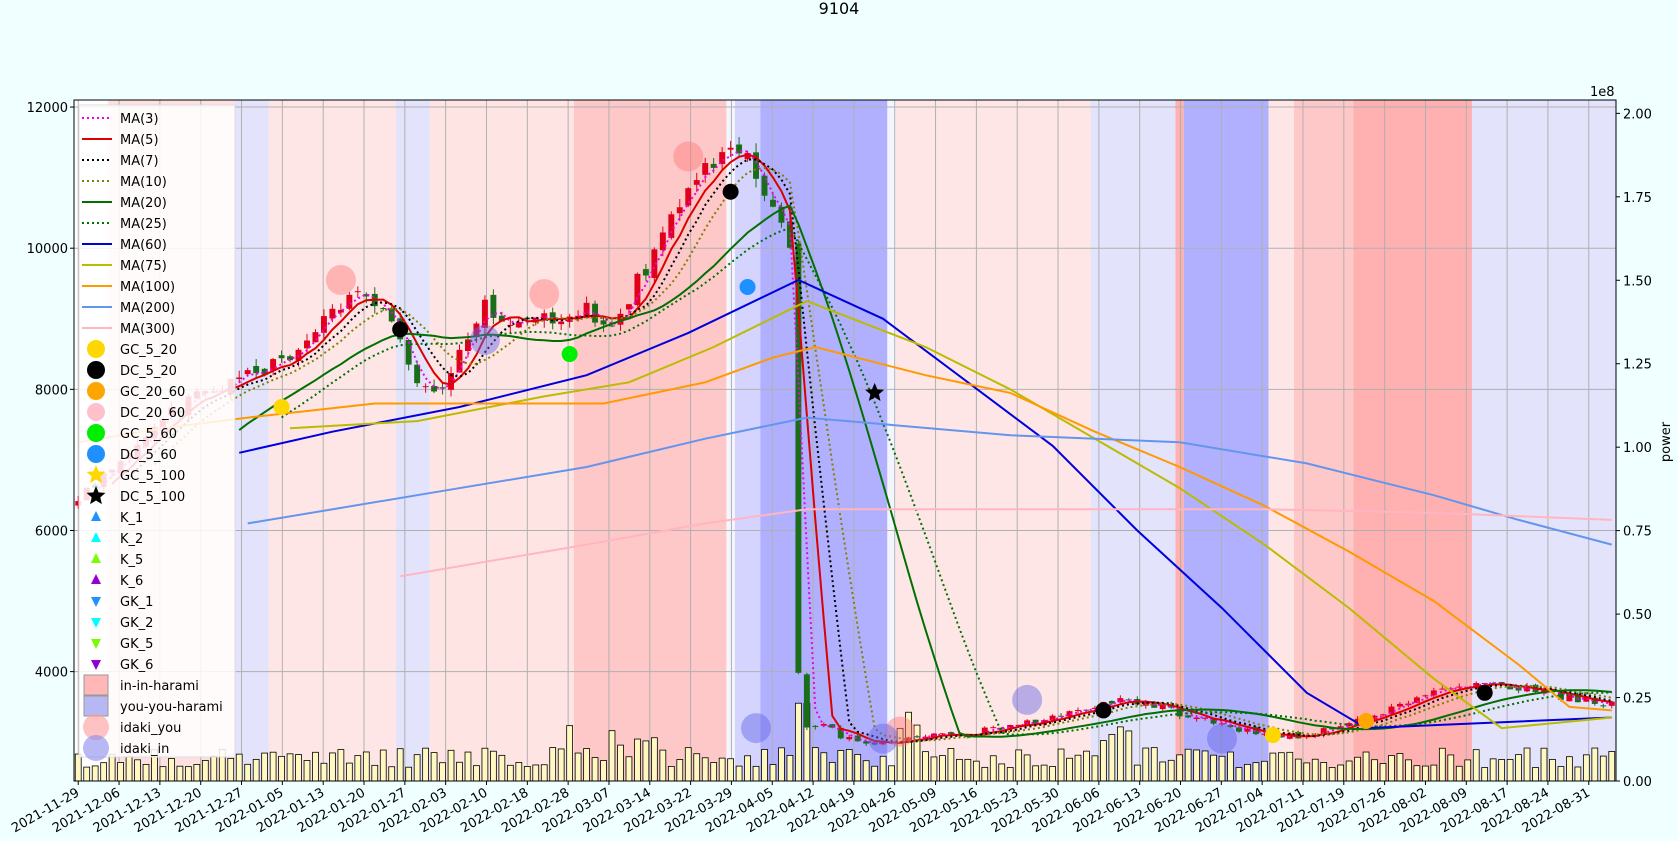 Image resolution: width=1678 pixels, height=841 pixels. Describe the element at coordinates (143, 203) in the screenshot. I see `legend-label: MA(20)` at that location.